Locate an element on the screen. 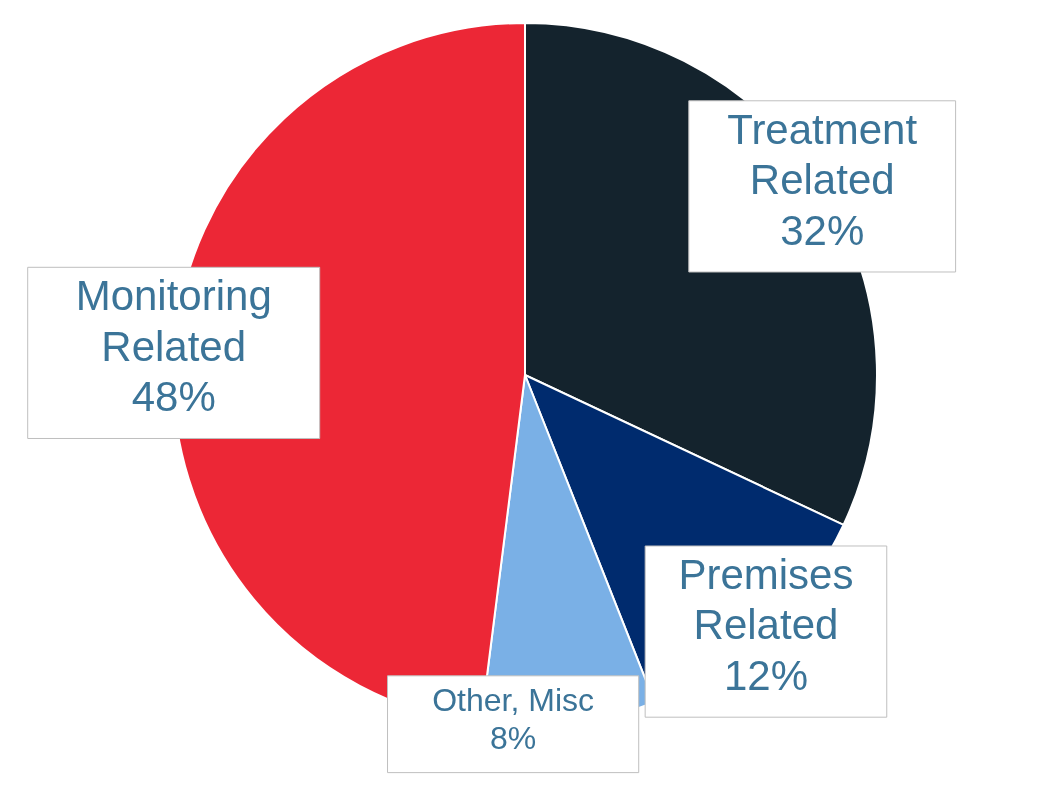 The height and width of the screenshot is (793, 1061). slice-label: Treatment Related is located at coordinates (822, 154).